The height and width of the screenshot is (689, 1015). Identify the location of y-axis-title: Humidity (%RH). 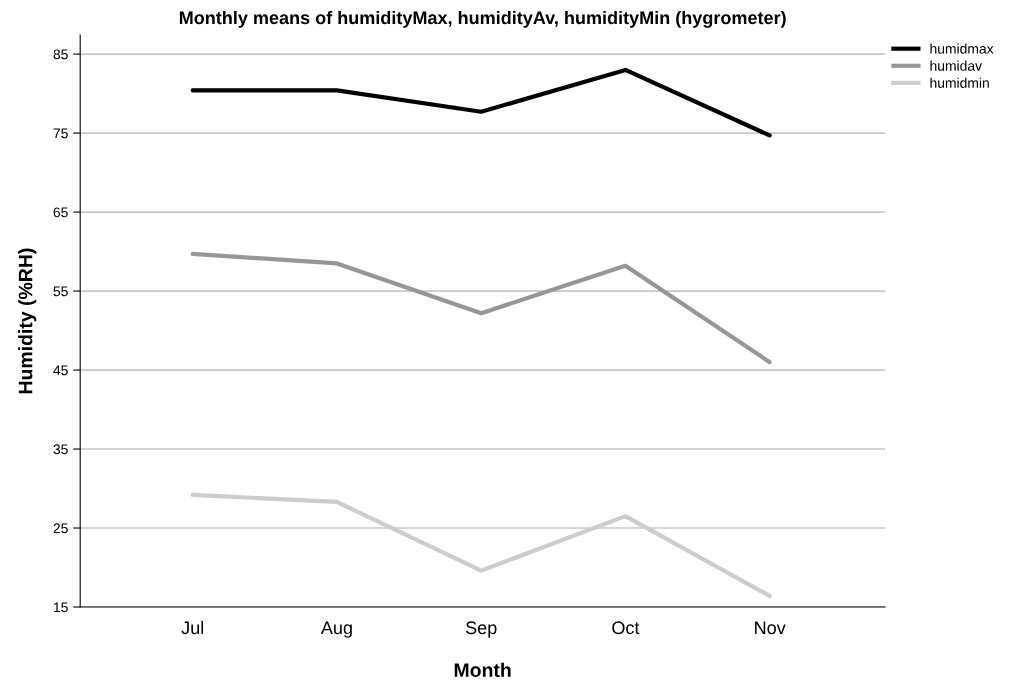
(27, 321).